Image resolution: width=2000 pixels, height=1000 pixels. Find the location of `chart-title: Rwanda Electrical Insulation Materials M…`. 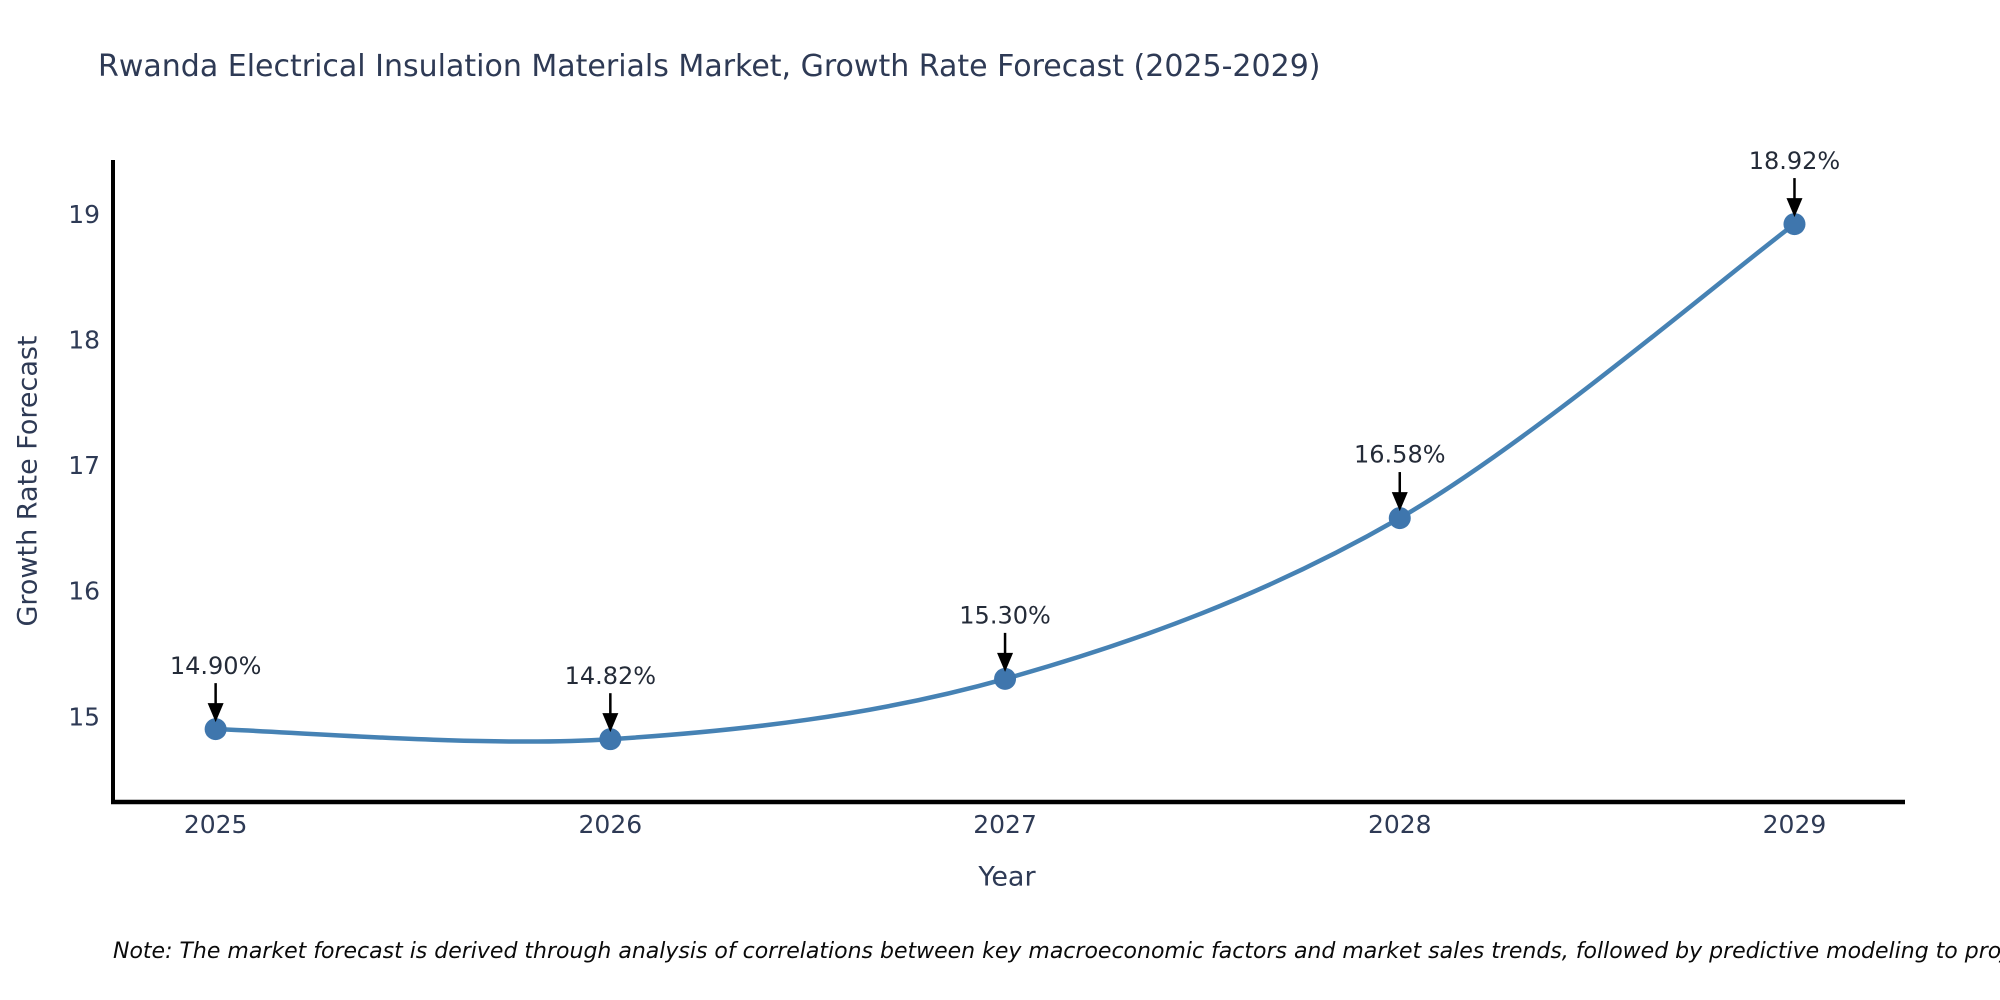

chart-title: Rwanda Electrical Insulation Materials M… is located at coordinates (709, 66).